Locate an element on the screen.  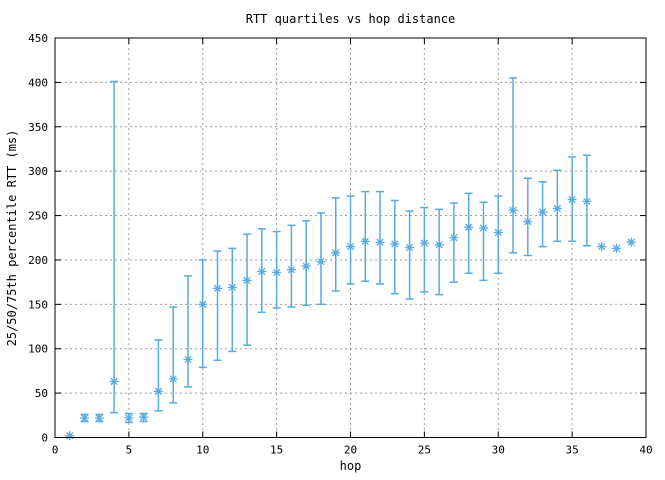
y-tick-label: 350 is located at coordinates (38, 127).